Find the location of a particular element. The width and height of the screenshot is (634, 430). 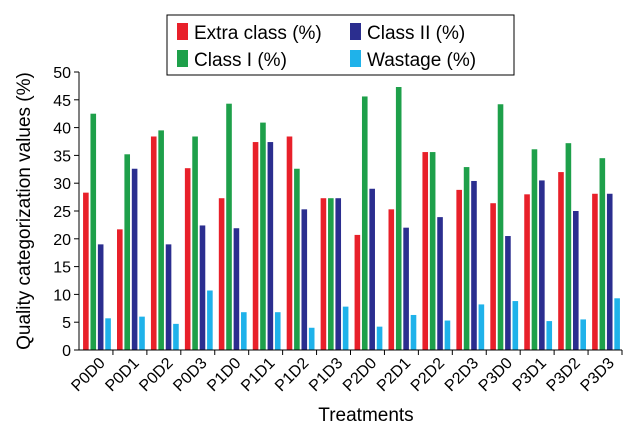

x-tick-label: P1D2 is located at coordinates (292, 375).